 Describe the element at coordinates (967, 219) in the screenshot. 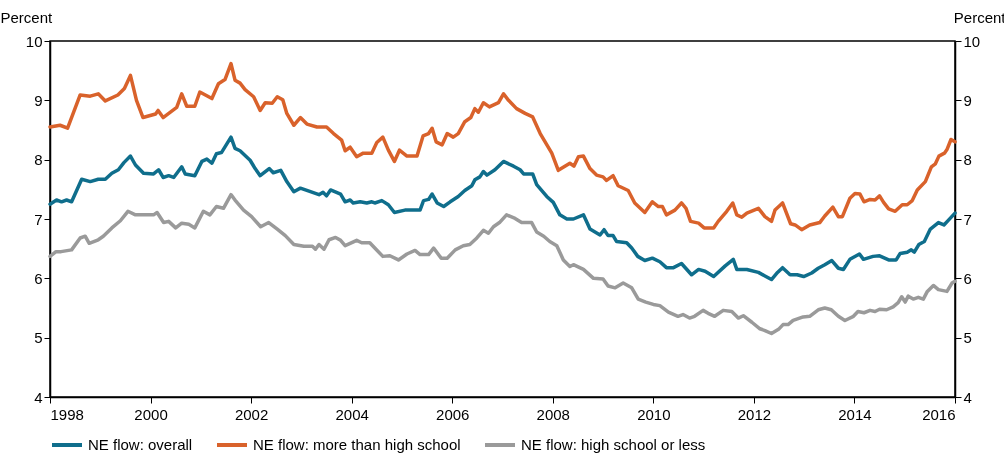

I see `y2-tick-label: 7` at that location.